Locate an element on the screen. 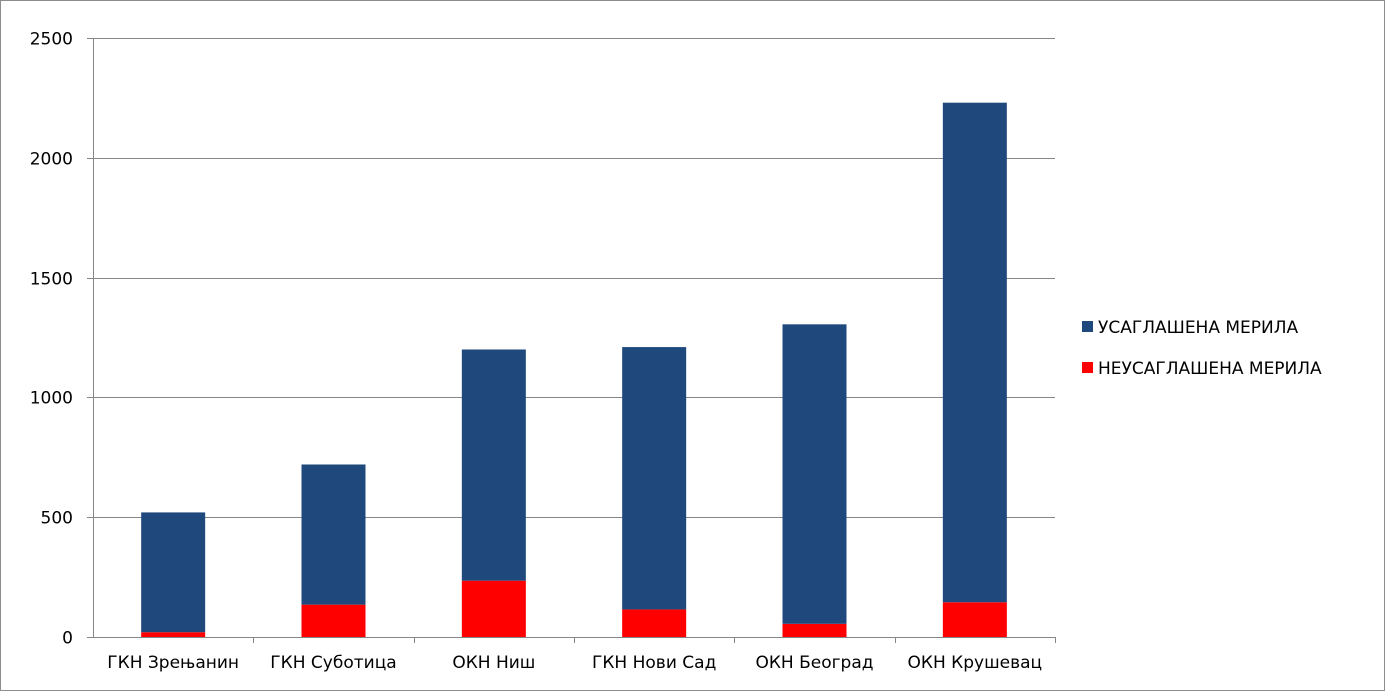 Image resolution: width=1385 pixels, height=691 pixels. y-tick-label: 1500 is located at coordinates (51, 280).